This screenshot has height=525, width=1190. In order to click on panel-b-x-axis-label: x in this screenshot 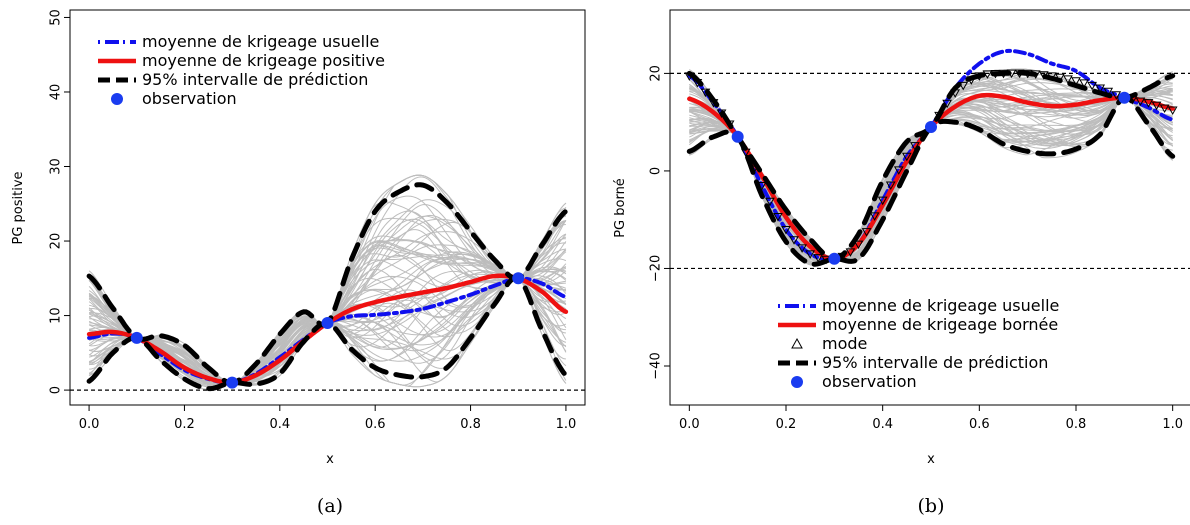, I will do `click(931, 459)`.